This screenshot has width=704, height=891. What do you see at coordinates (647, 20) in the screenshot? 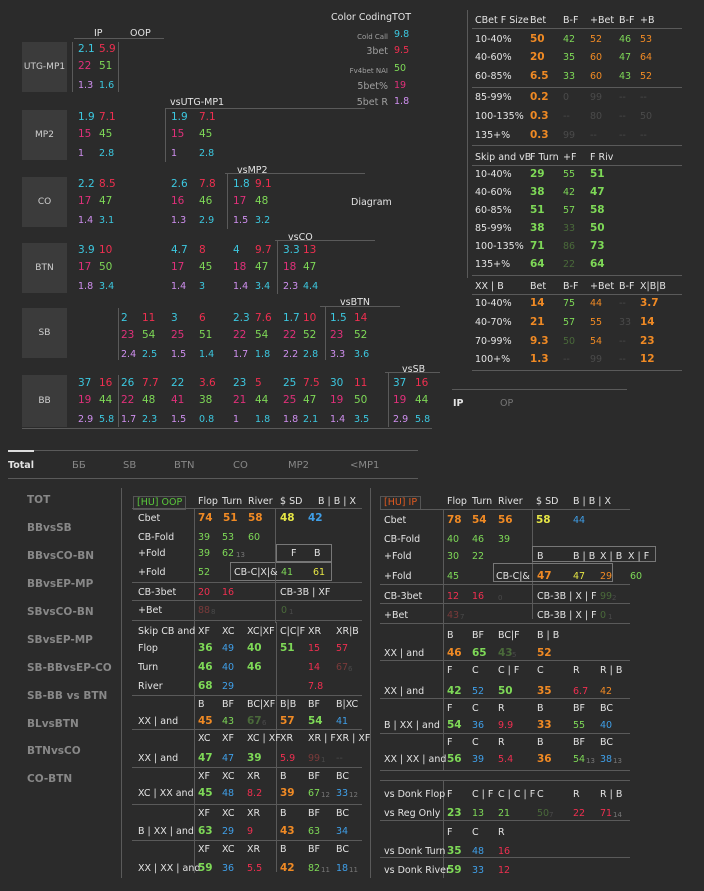
I see `cbet-size-header: +B` at bounding box center [647, 20].